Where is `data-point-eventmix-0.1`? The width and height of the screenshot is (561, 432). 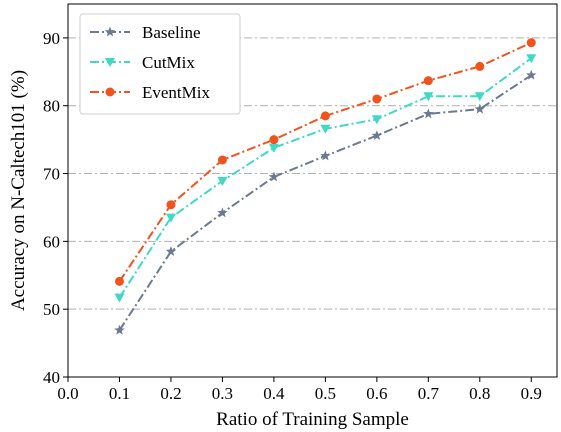 data-point-eventmix-0.1 is located at coordinates (119, 281).